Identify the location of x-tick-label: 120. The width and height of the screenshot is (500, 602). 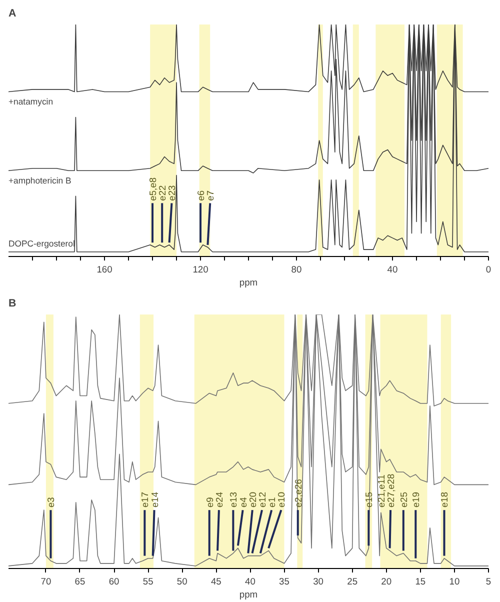
(200, 269).